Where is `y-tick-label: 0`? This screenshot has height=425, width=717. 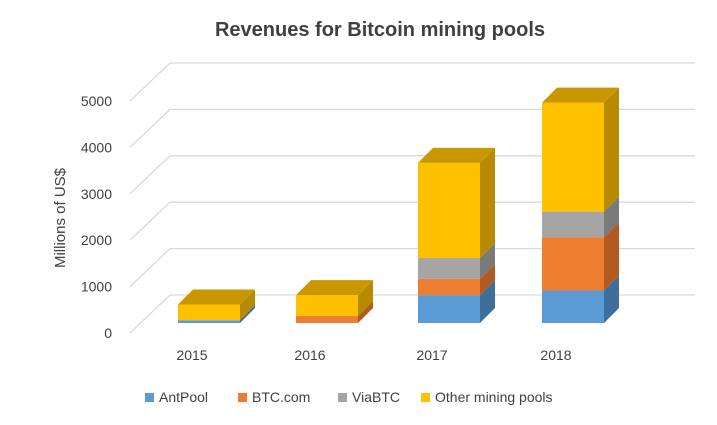
y-tick-label: 0 is located at coordinates (108, 333).